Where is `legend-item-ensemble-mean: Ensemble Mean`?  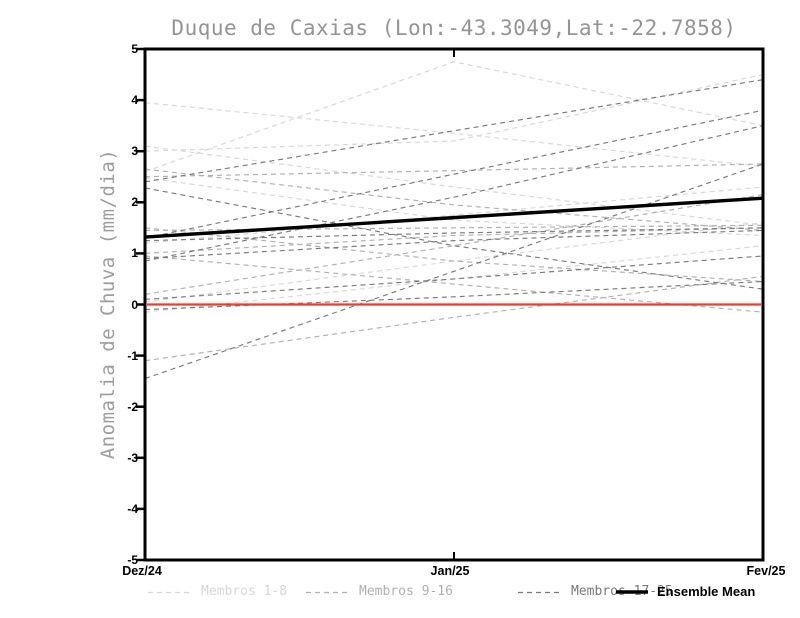 legend-item-ensemble-mean: Ensemble Mean is located at coordinates (685, 592).